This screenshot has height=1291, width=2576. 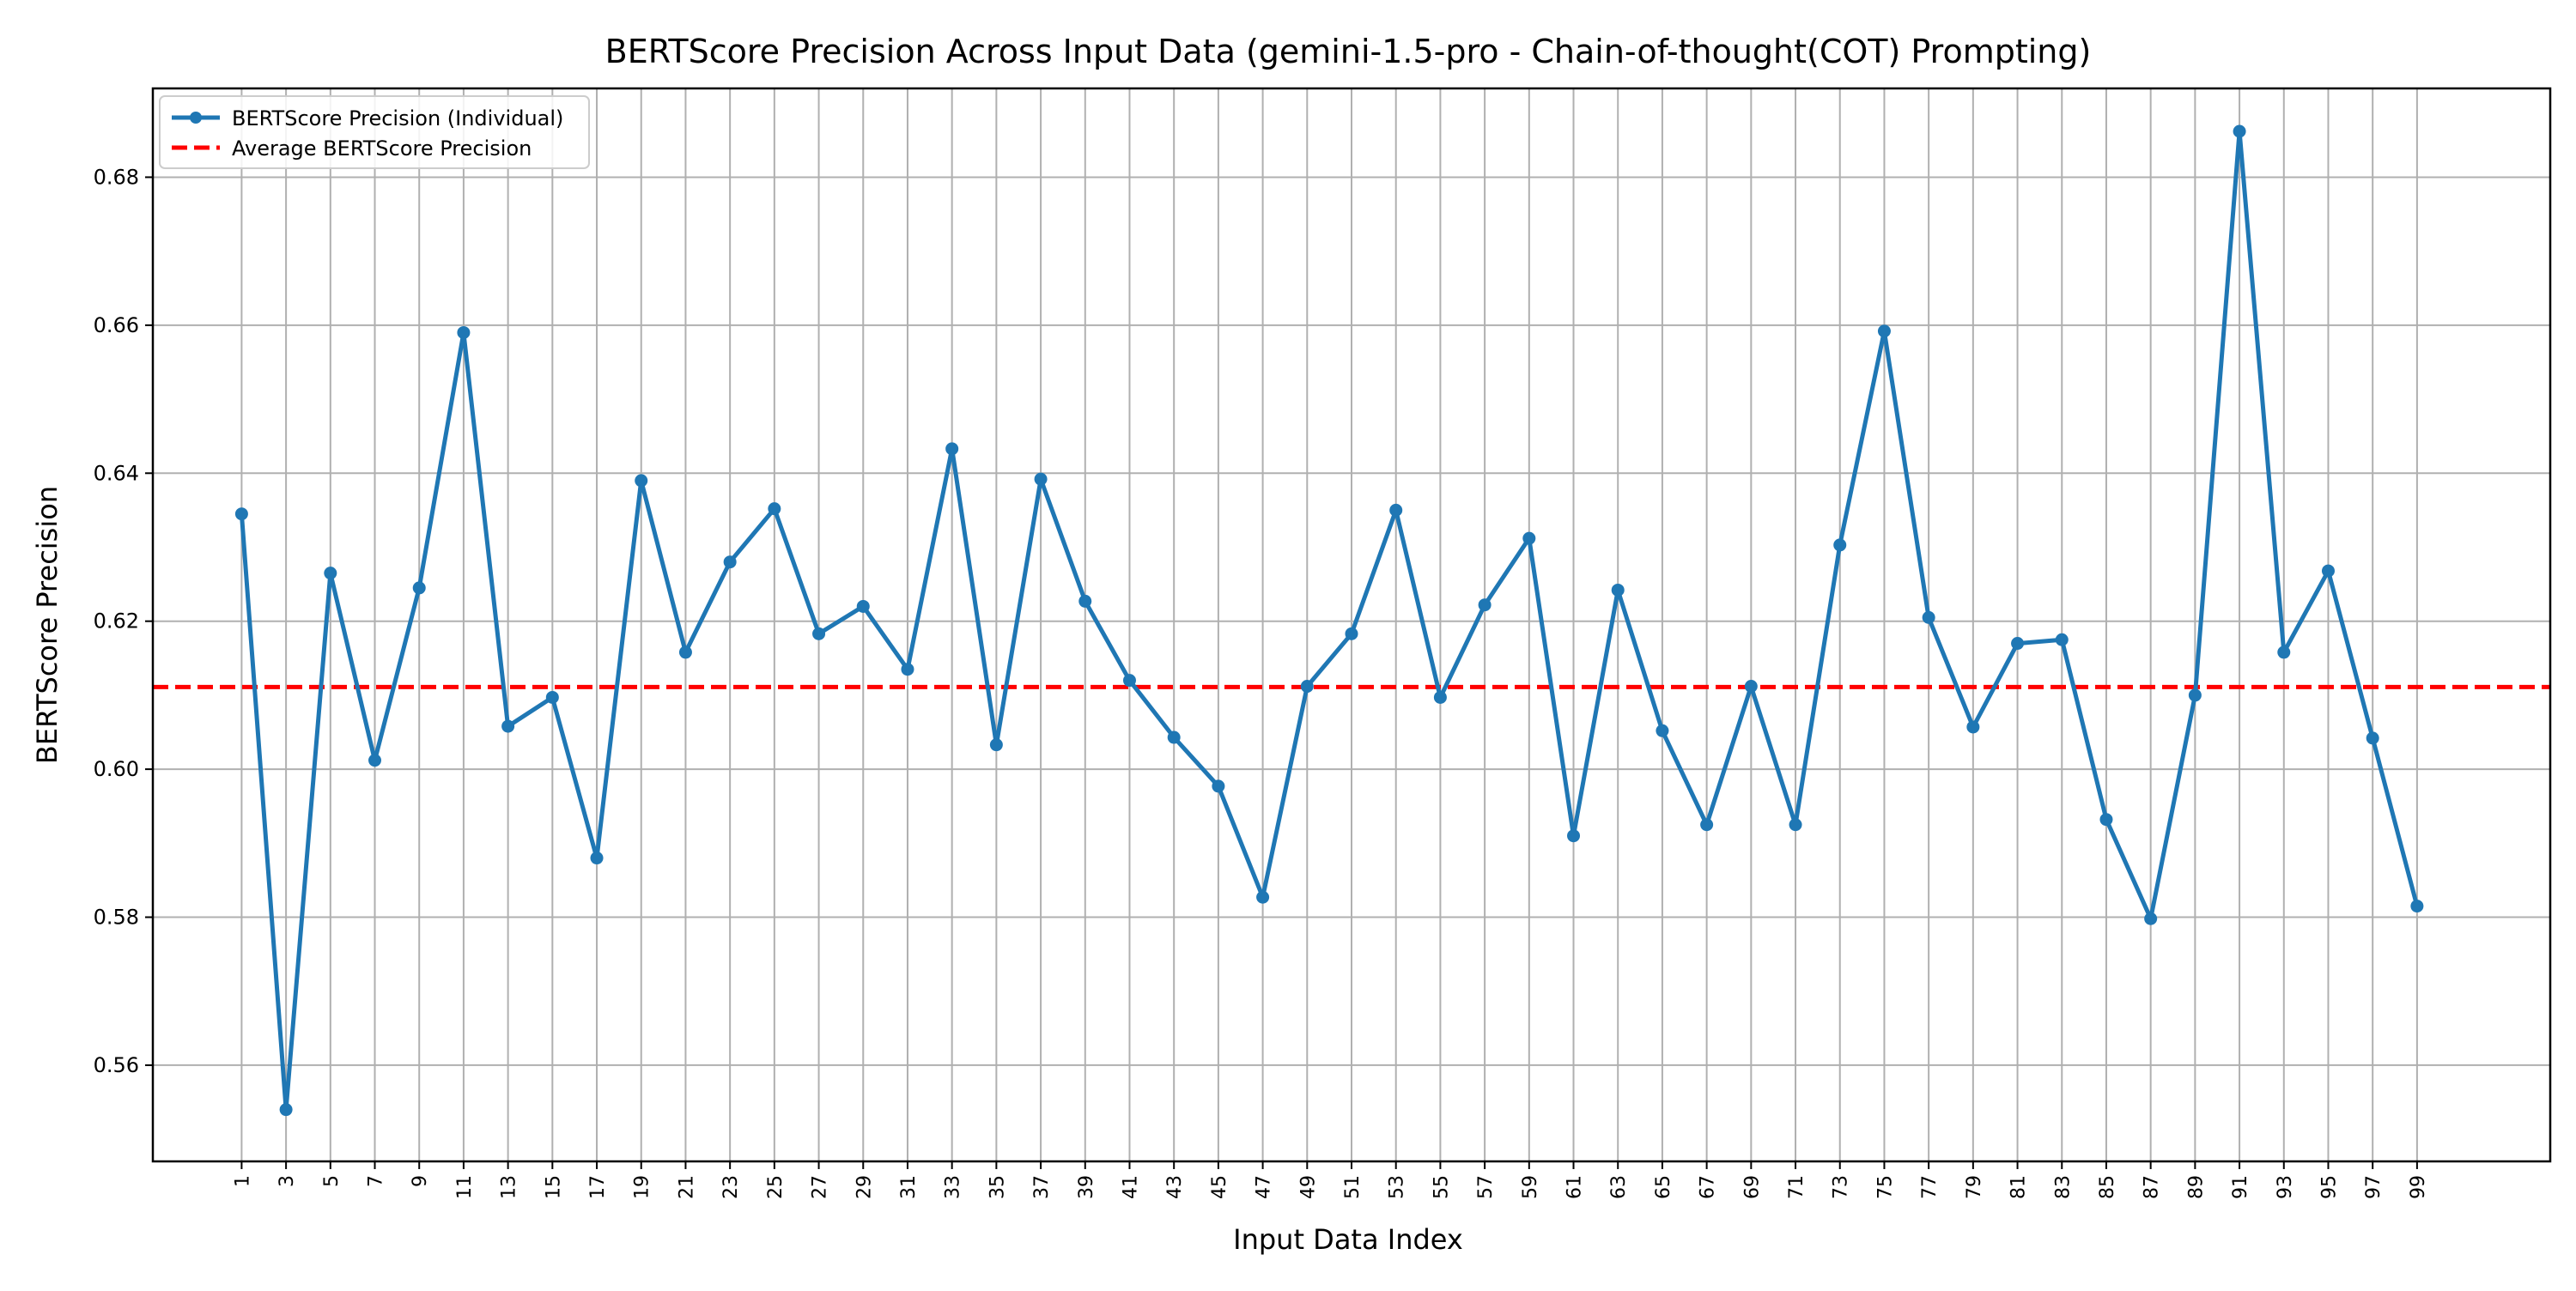 I want to click on x-tick-label: 15, so click(x=554, y=1187).